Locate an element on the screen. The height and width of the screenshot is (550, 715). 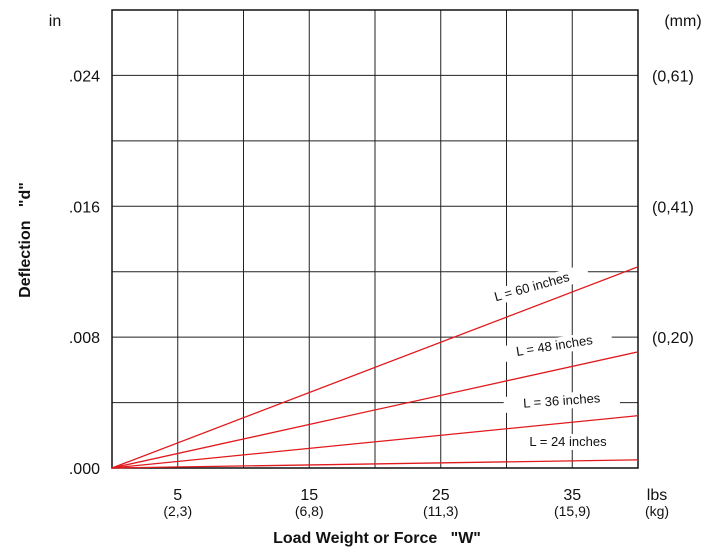
y-tick-labels-mm: (0,20) (0,41) (0,61) is located at coordinates (673, 207).